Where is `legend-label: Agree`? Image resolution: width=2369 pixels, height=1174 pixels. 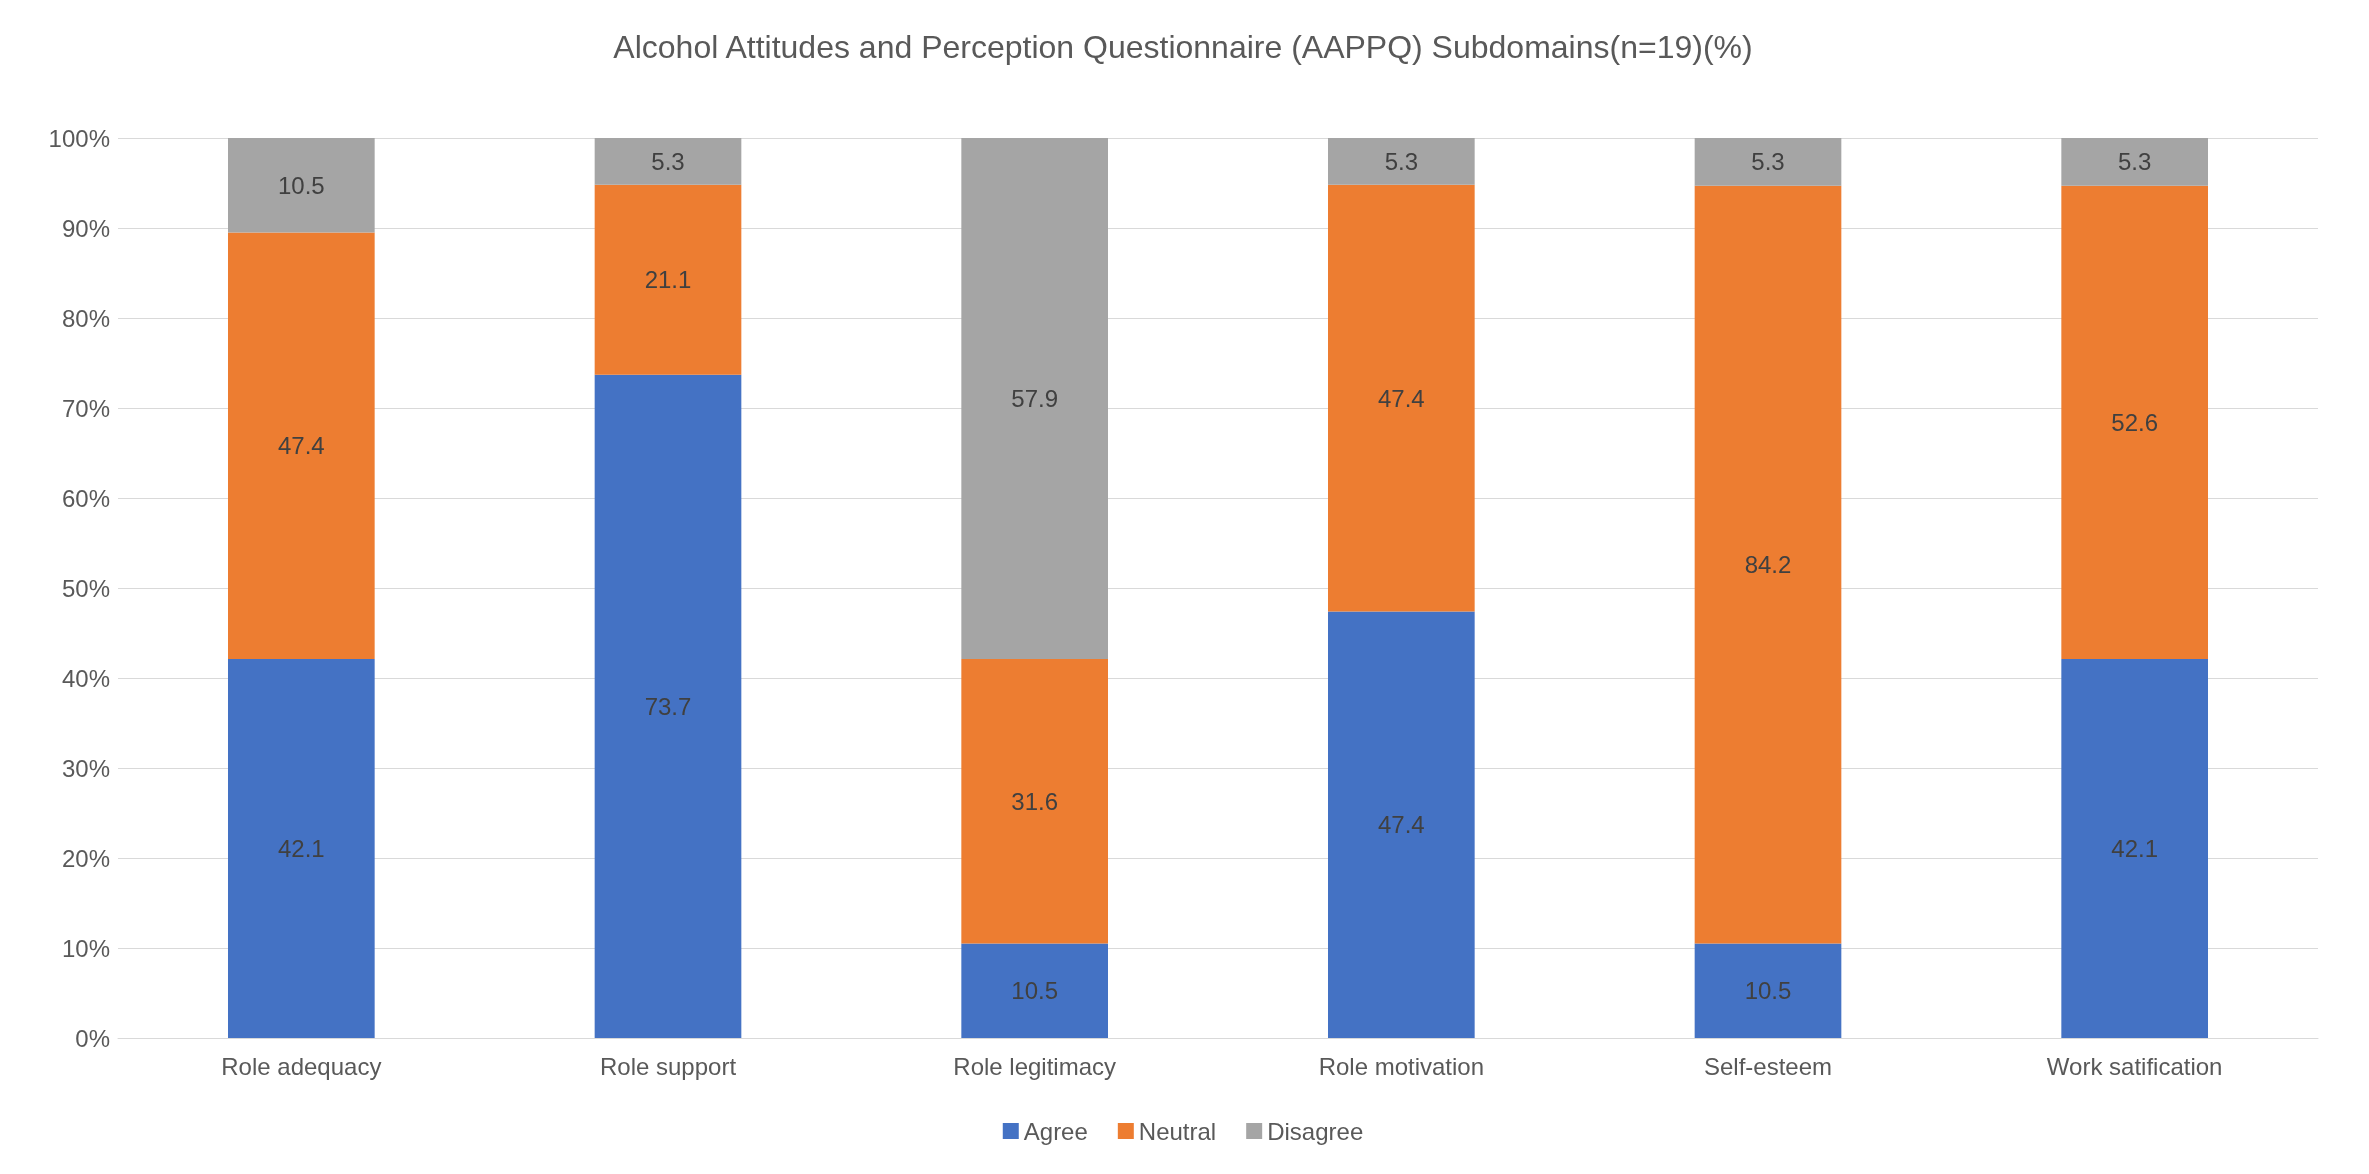 legend-label: Agree is located at coordinates (1055, 1131).